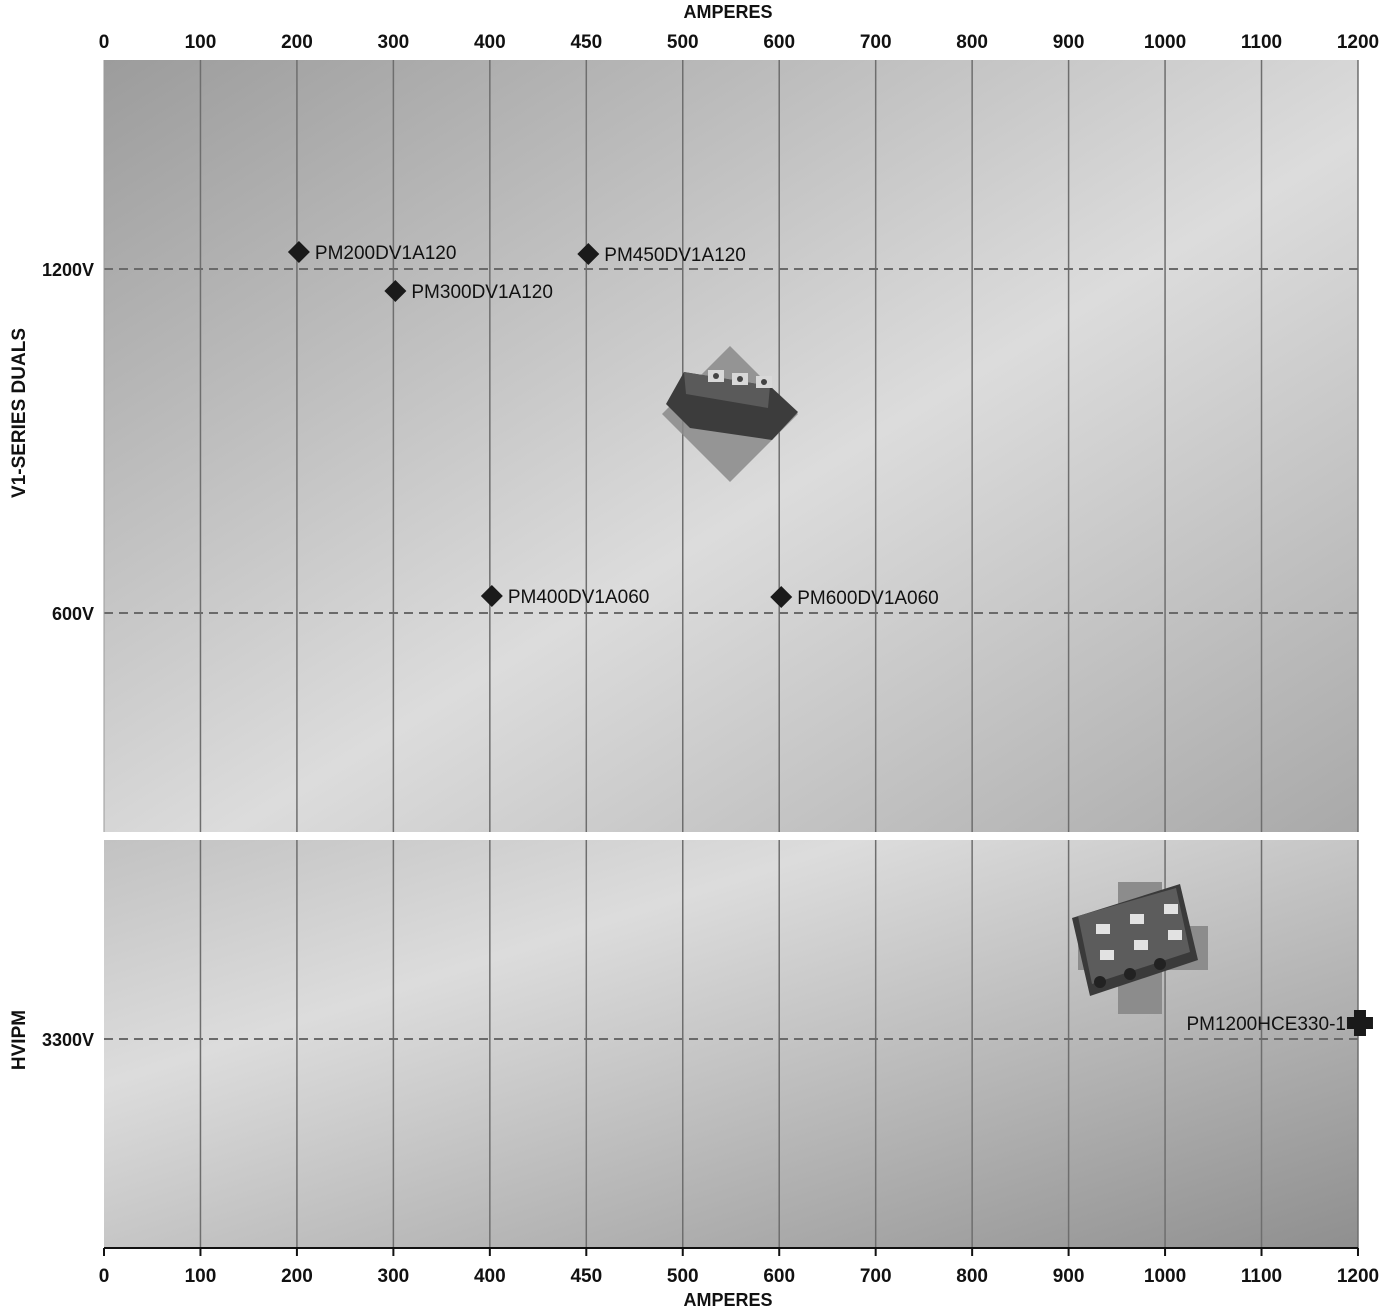  What do you see at coordinates (731, 1252) in the screenshot?
I see `axis-ticks` at bounding box center [731, 1252].